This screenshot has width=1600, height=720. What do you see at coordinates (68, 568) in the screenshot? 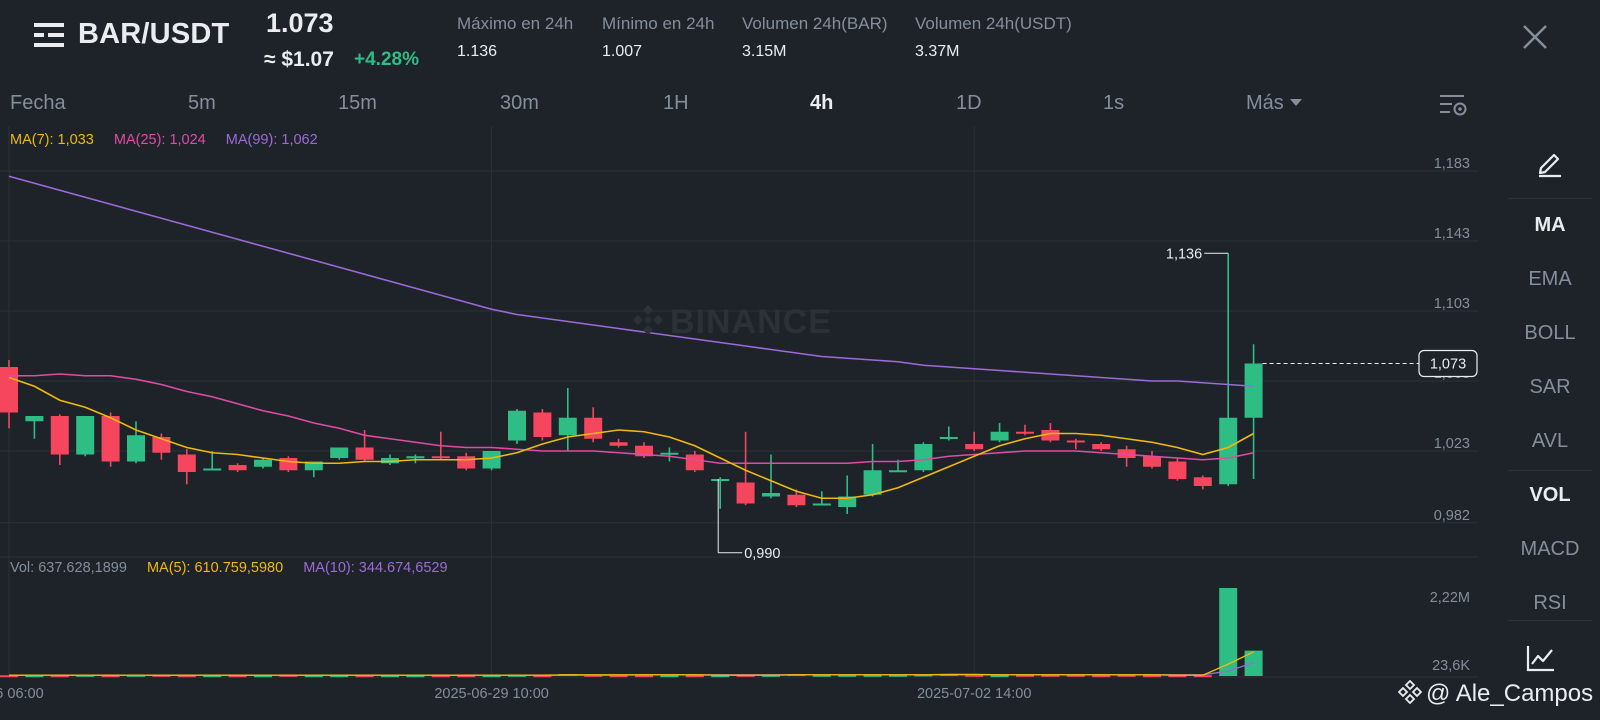
I see `volume-value-legend: Vol: 637.628,1899` at bounding box center [68, 568].